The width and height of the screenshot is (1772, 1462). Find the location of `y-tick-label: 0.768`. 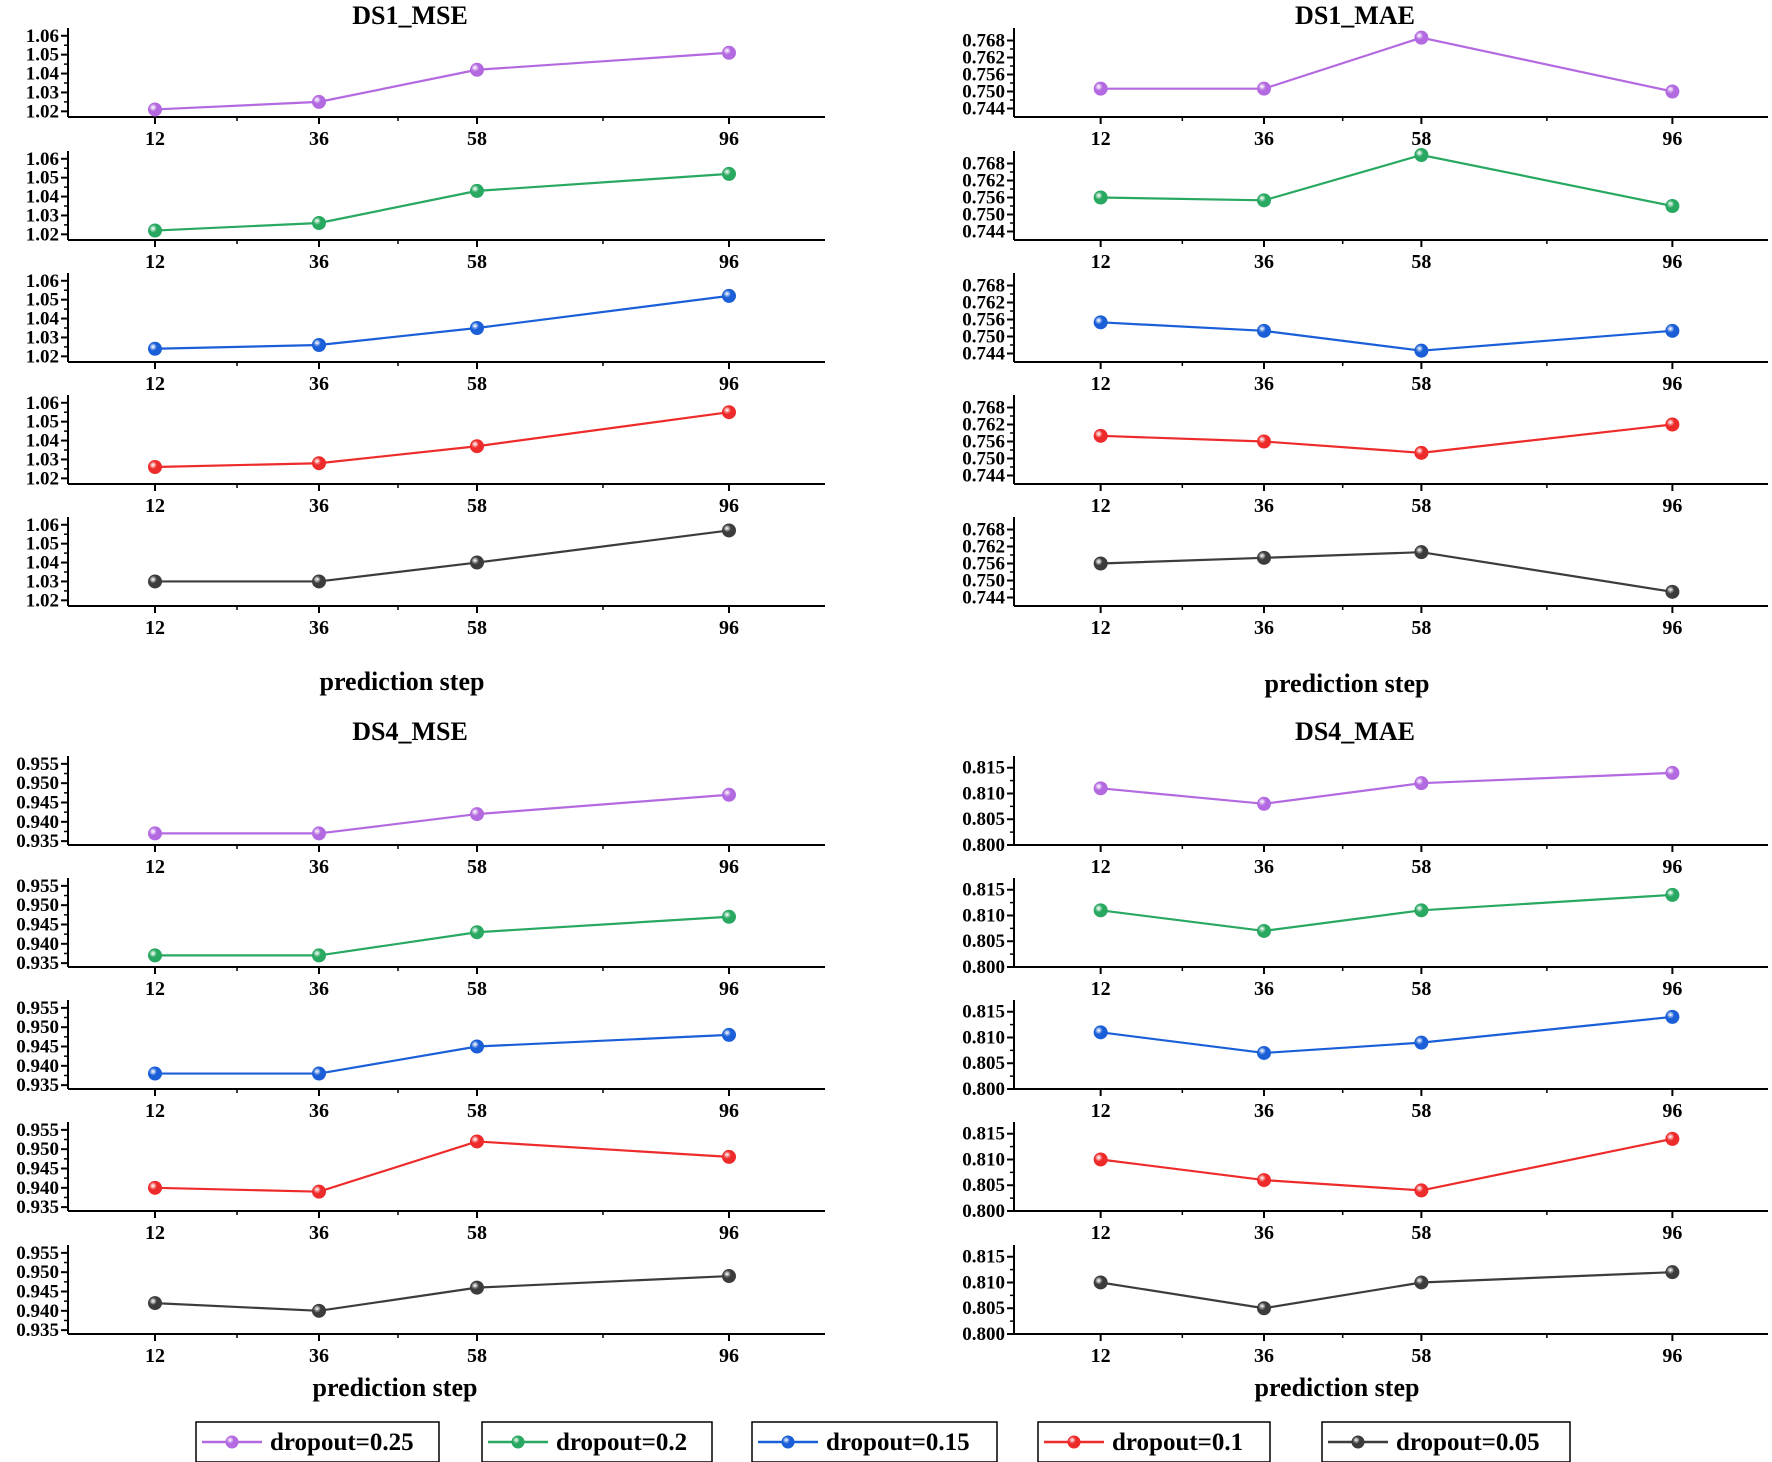

y-tick-label: 0.768 is located at coordinates (983, 530).